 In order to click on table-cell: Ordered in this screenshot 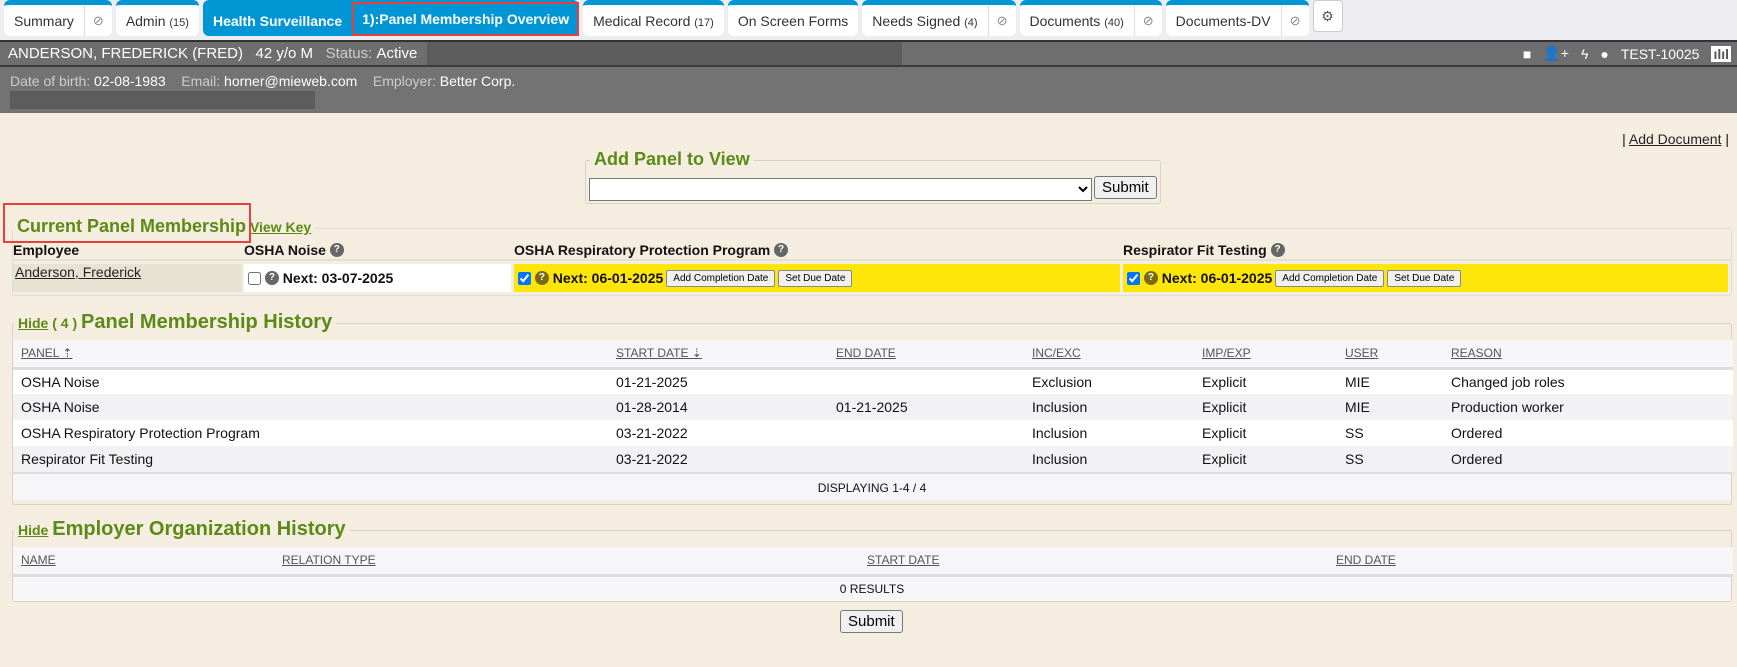, I will do `click(1588, 433)`.